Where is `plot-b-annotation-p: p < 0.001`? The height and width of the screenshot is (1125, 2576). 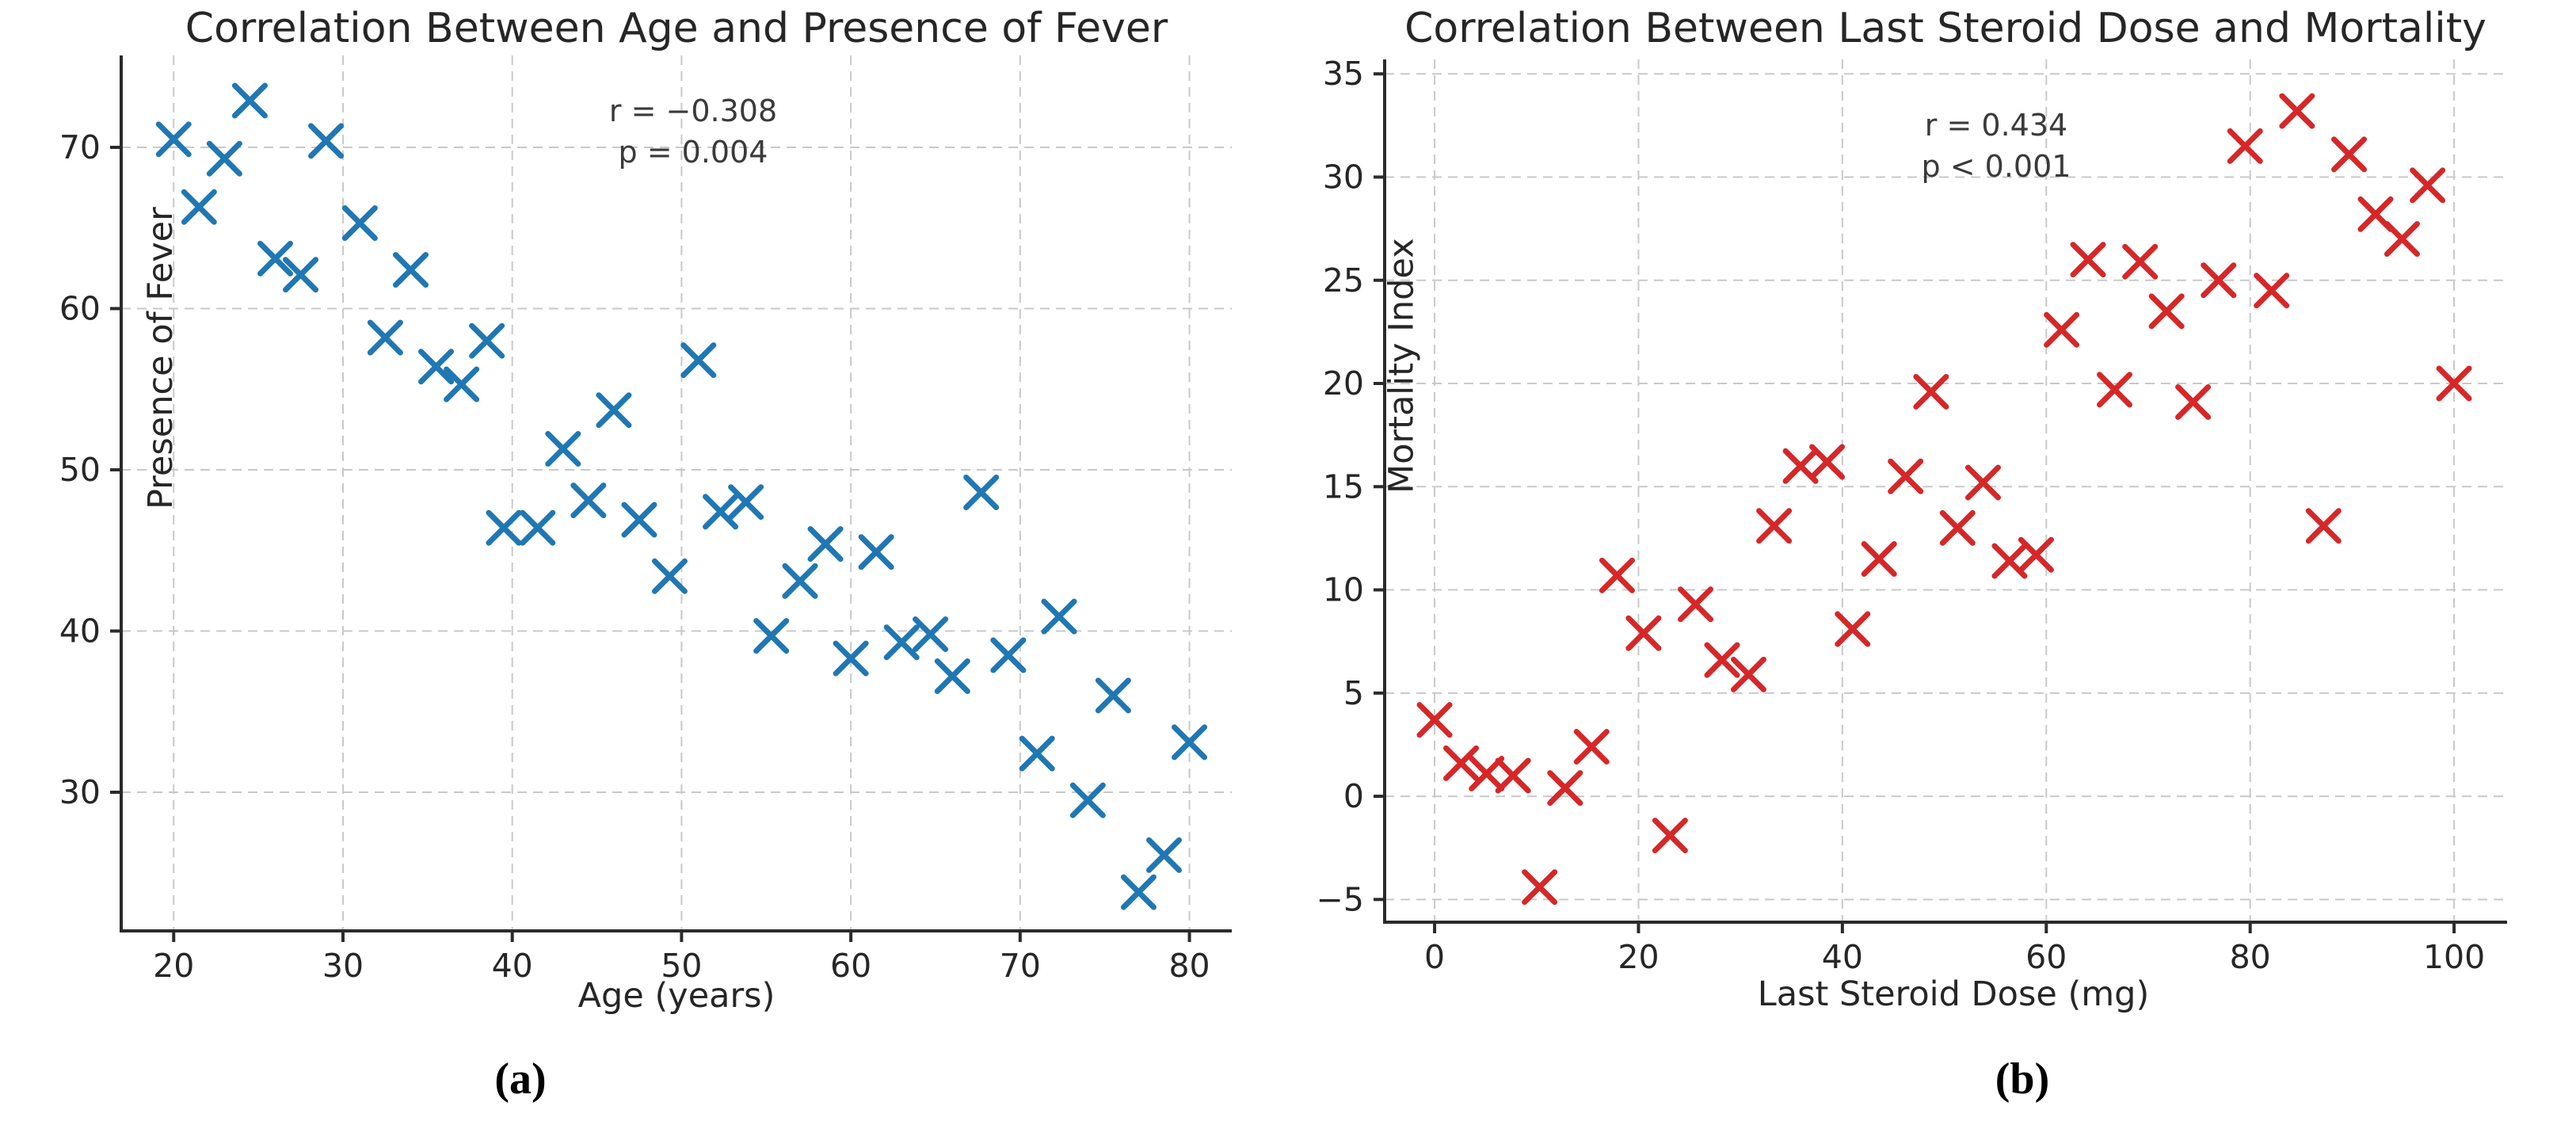
plot-b-annotation-p: p < 0.001 is located at coordinates (1996, 166).